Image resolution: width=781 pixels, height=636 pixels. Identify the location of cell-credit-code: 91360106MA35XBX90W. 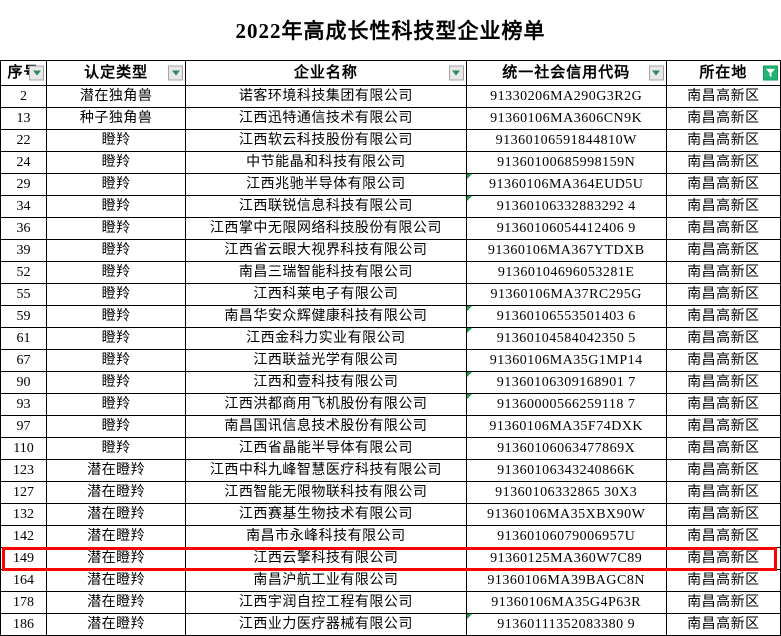
(566, 514).